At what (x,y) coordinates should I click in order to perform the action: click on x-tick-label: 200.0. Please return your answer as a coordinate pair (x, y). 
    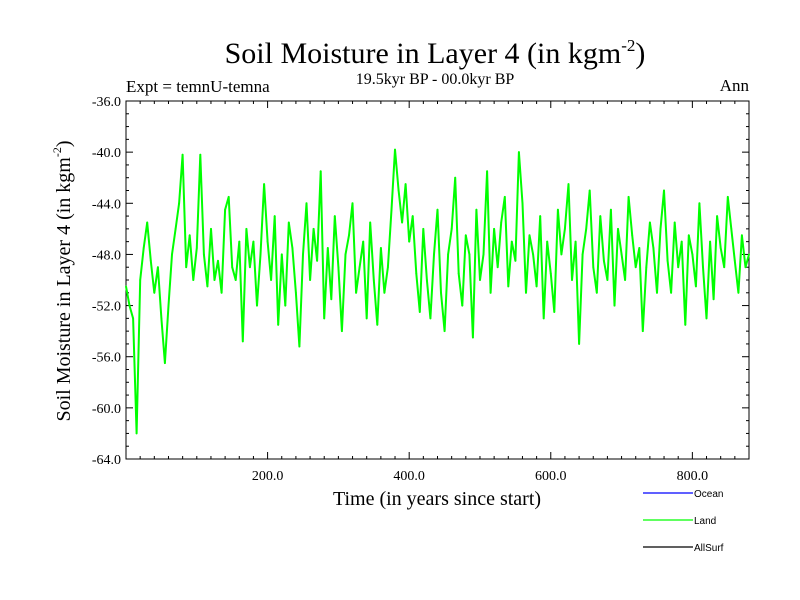
    Looking at the image, I should click on (268, 476).